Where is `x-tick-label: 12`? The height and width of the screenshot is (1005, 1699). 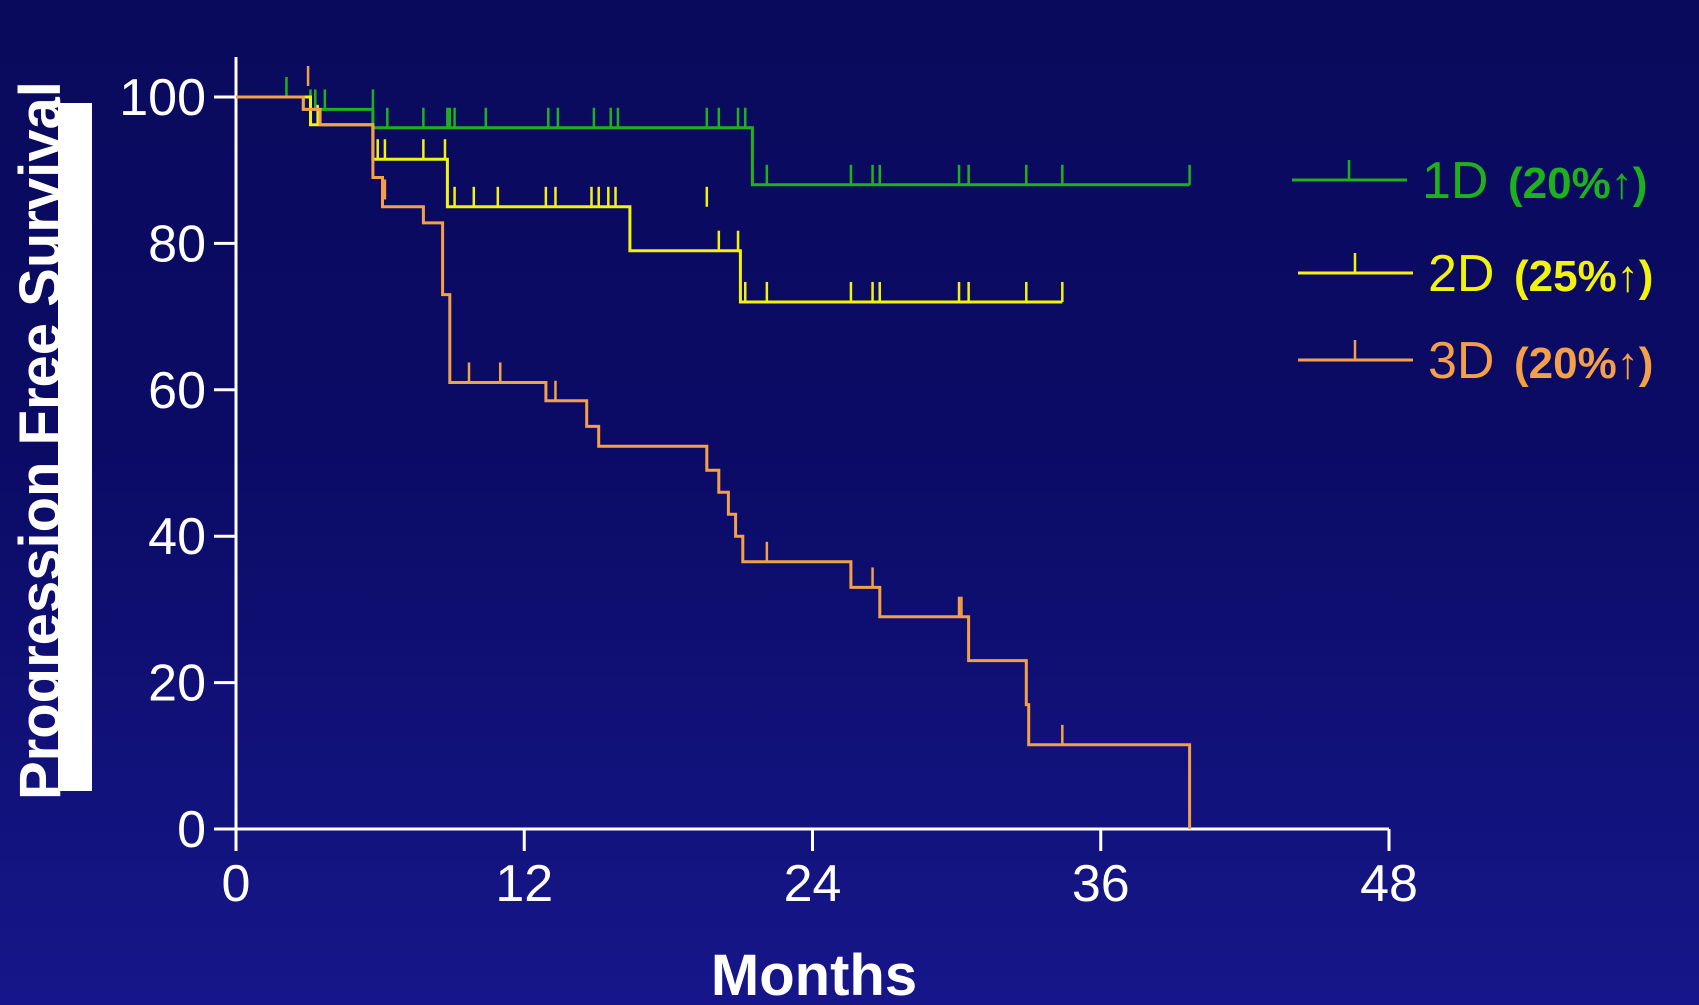
x-tick-label: 12 is located at coordinates (524, 884).